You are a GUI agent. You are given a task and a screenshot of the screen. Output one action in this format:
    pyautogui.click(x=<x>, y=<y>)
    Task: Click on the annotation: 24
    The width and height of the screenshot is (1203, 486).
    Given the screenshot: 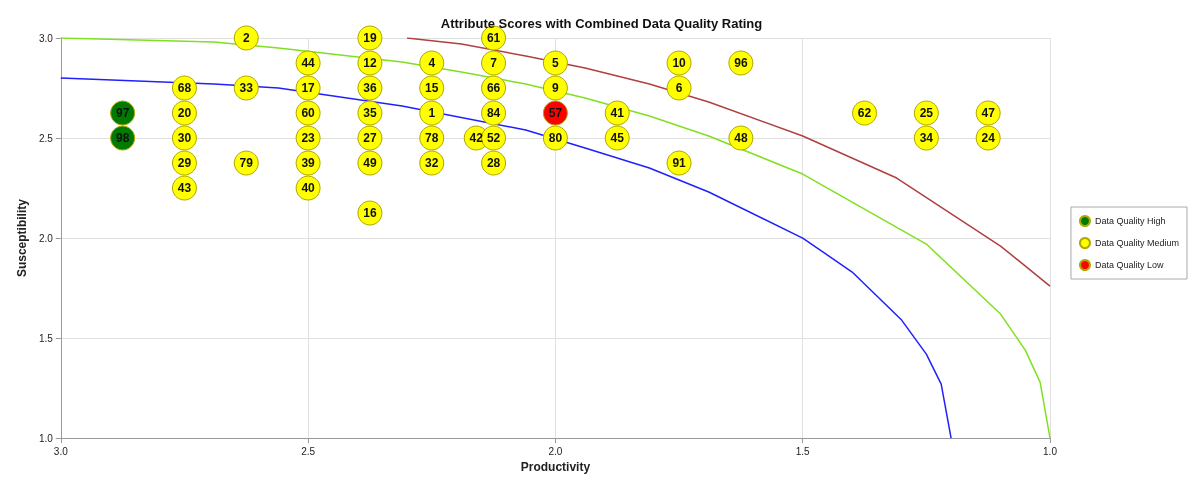 What is the action you would take?
    pyautogui.click(x=988, y=138)
    